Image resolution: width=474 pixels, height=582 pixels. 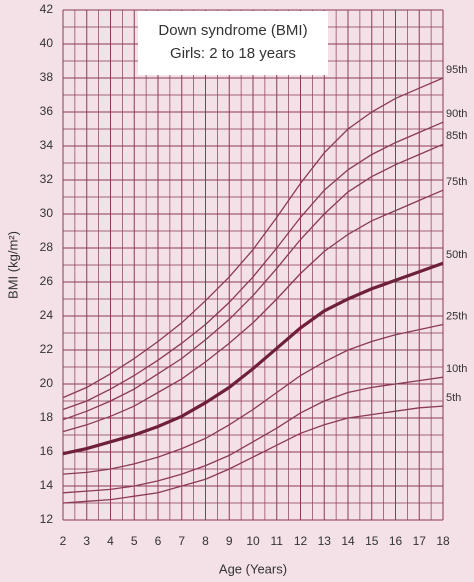 I want to click on x-tick-label: 12, so click(x=301, y=541).